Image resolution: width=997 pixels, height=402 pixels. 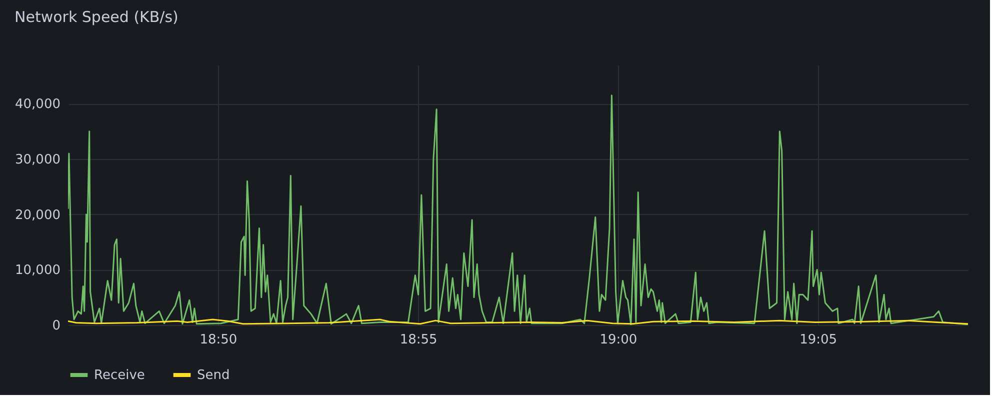 What do you see at coordinates (37, 104) in the screenshot?
I see `y-tick-label: 40,000` at bounding box center [37, 104].